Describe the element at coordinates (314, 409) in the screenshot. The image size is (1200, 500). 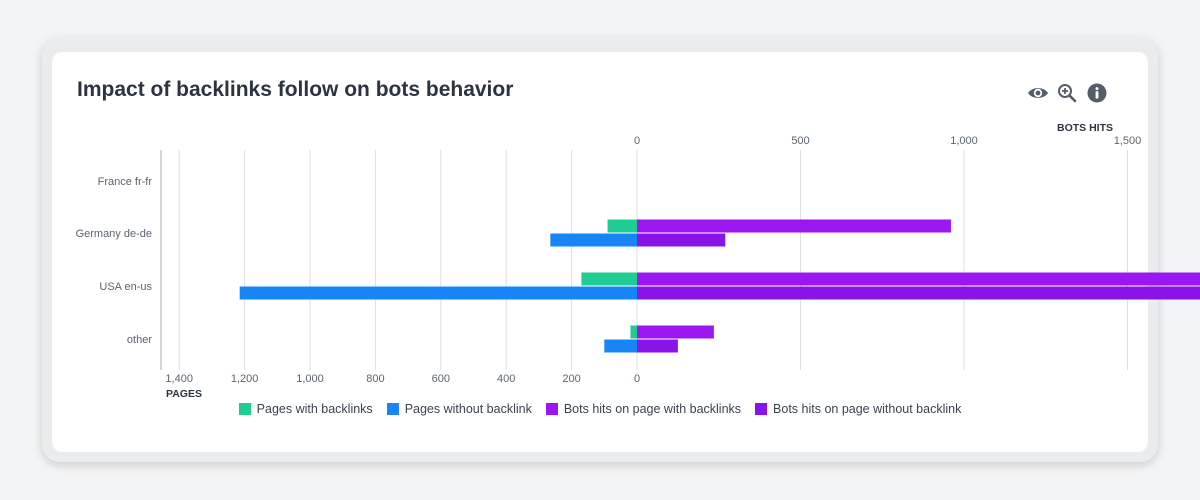
I see `legend-label: Pages with backlinks` at that location.